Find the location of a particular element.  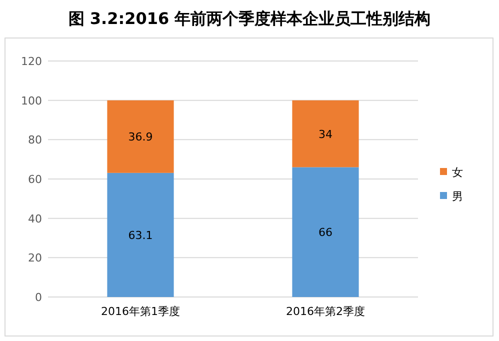

y-tick-label: 20 is located at coordinates (35, 258).